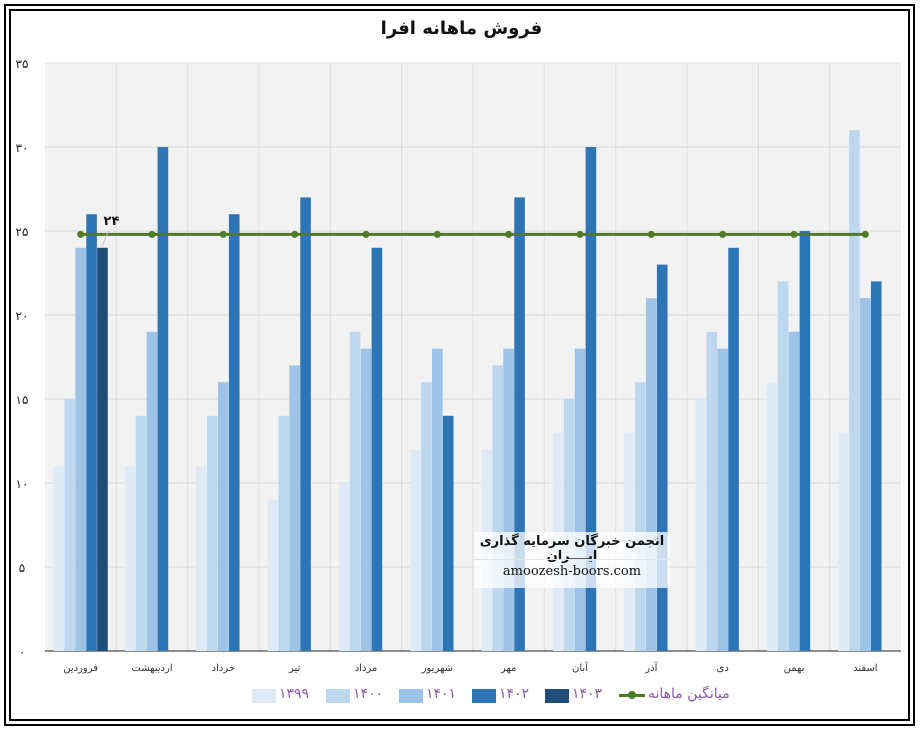 Image resolution: width=923 pixels, height=733 pixels. What do you see at coordinates (294, 694) in the screenshot?
I see `legend-label: ۱۳۹۹` at bounding box center [294, 694].